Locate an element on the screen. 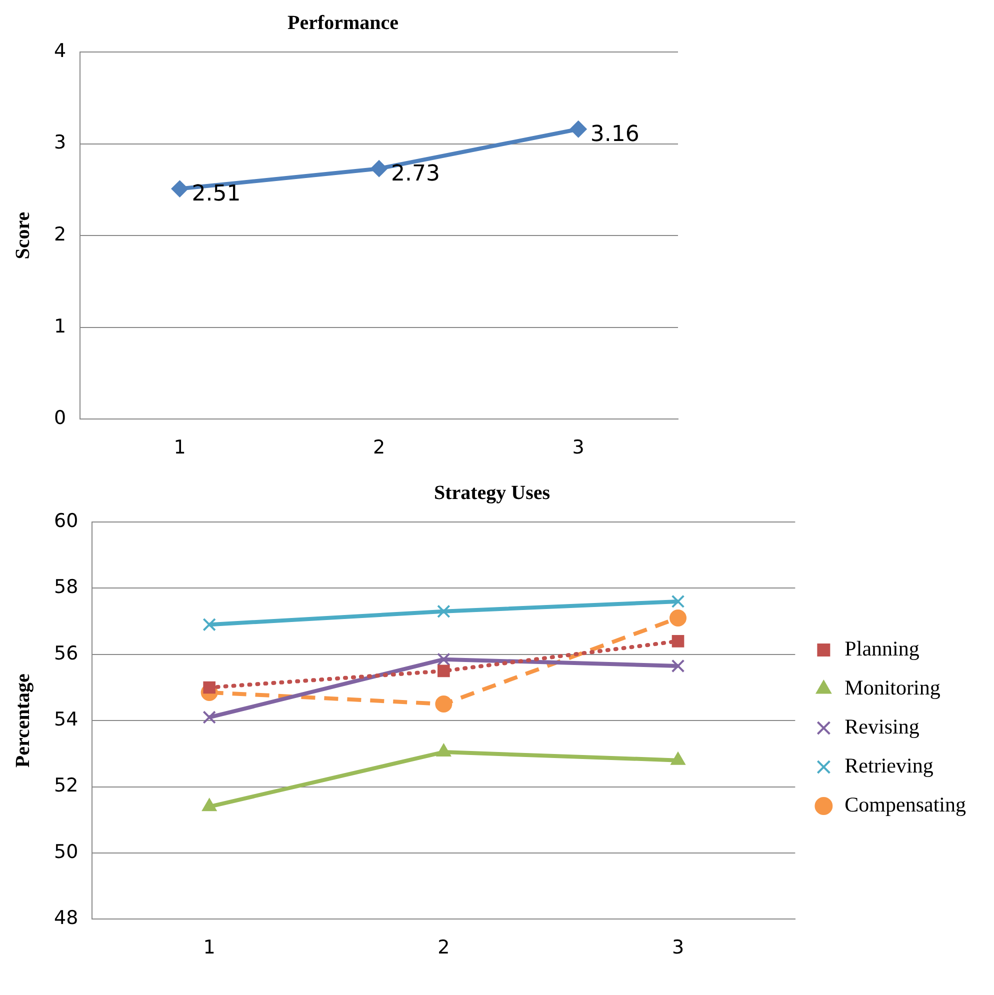  y-tick-label: 58 is located at coordinates (66, 587).